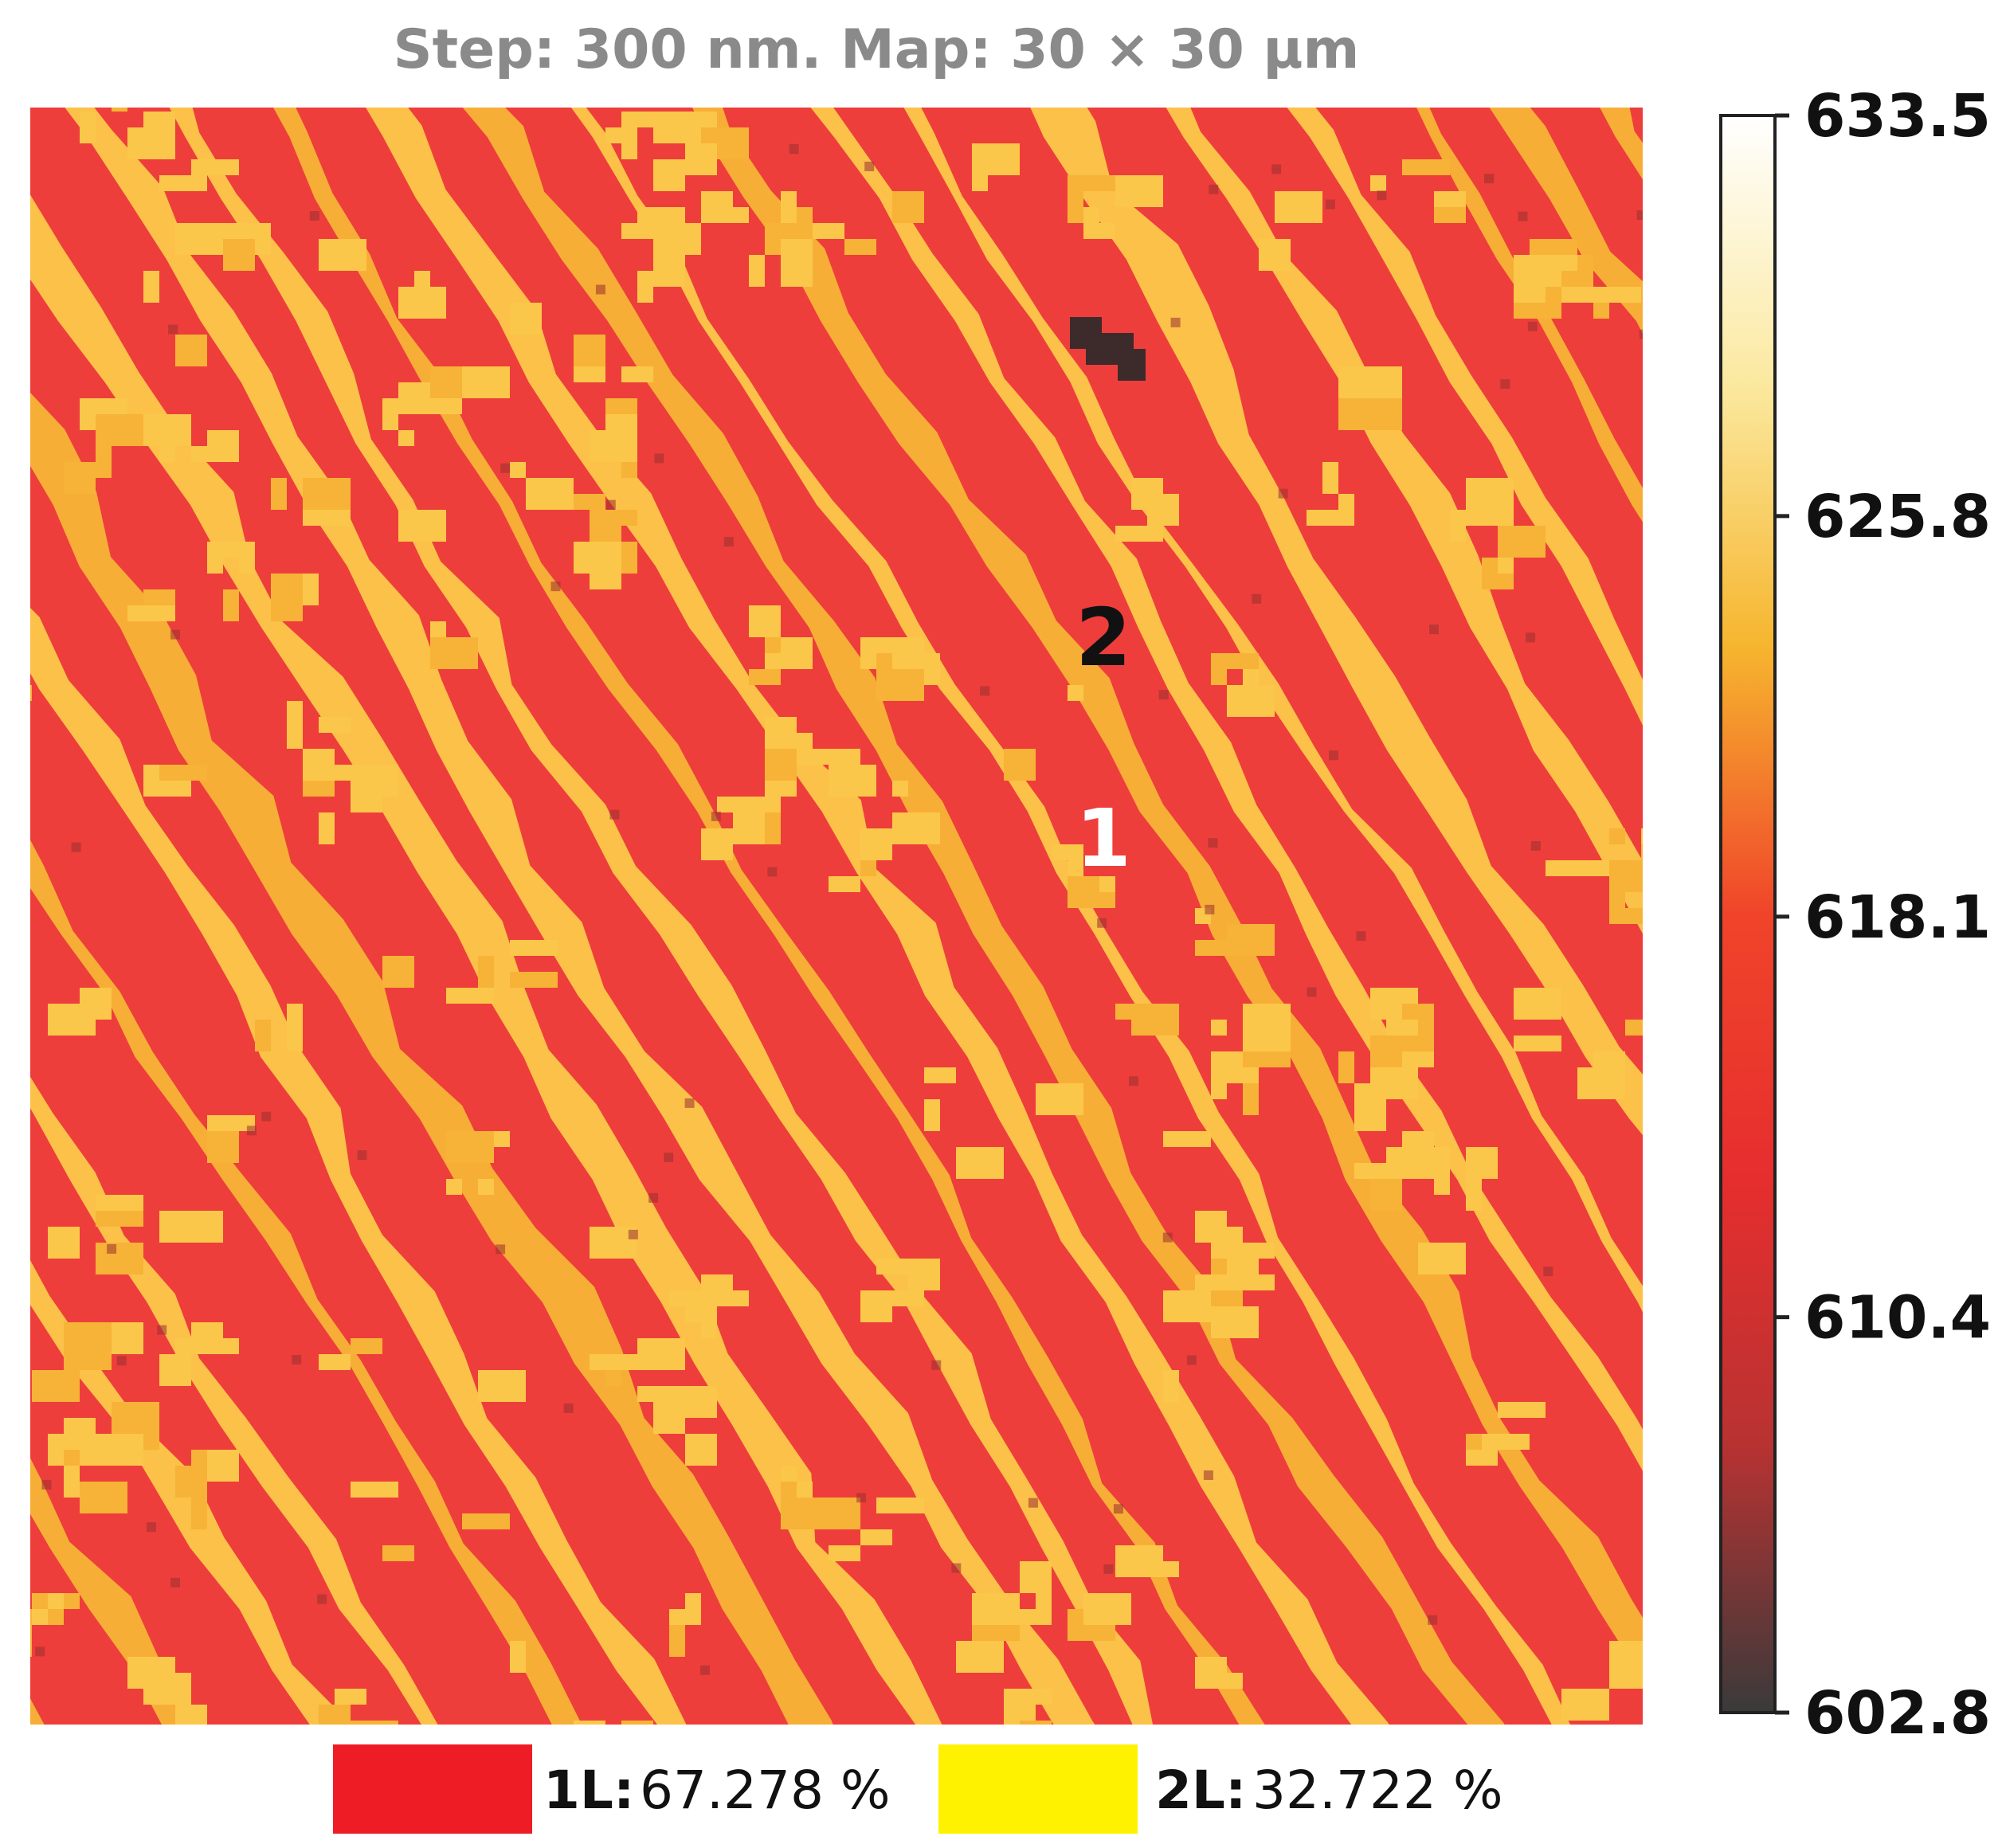  Describe the element at coordinates (1038, 1789) in the screenshot. I see `legend-swatch-2l` at that location.